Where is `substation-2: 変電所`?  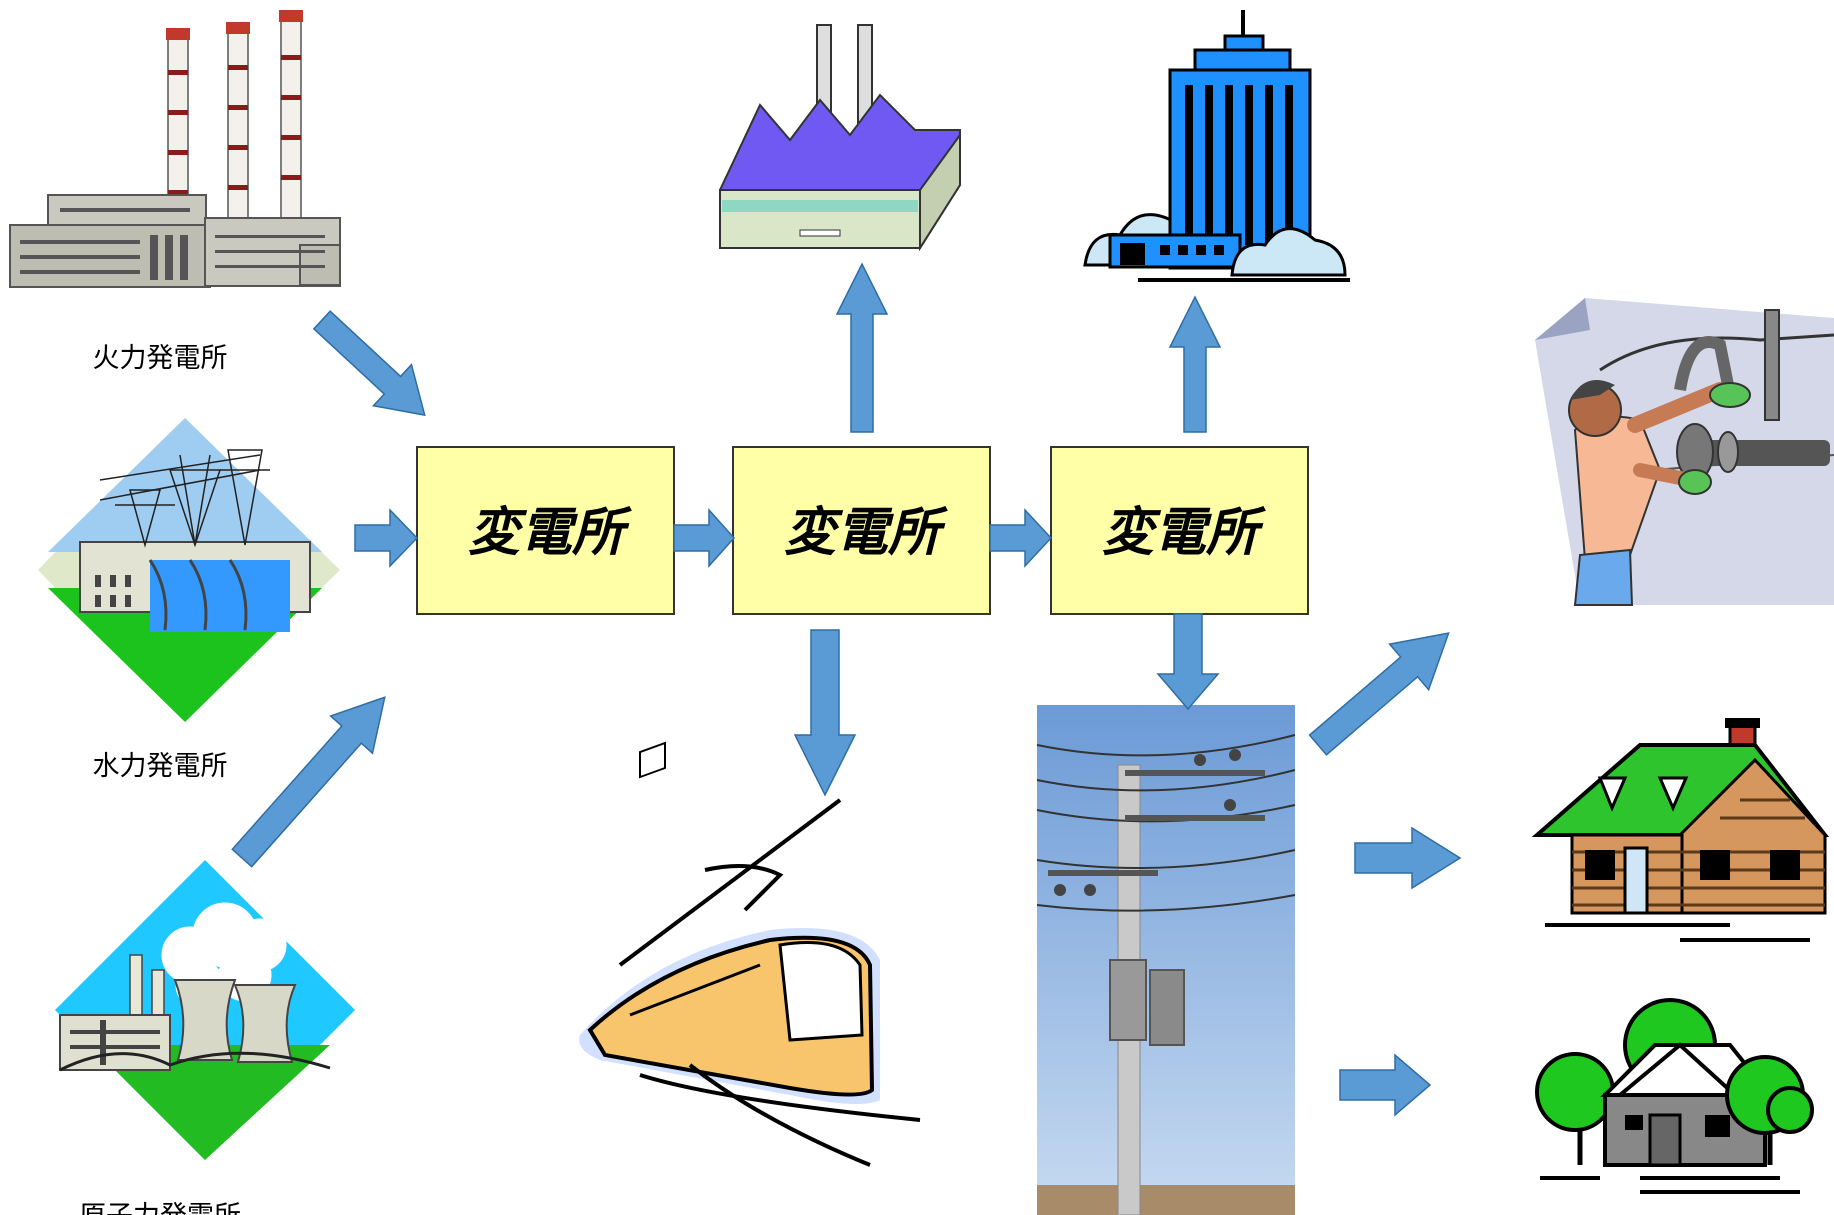 substation-2: 変電所 is located at coordinates (861, 530).